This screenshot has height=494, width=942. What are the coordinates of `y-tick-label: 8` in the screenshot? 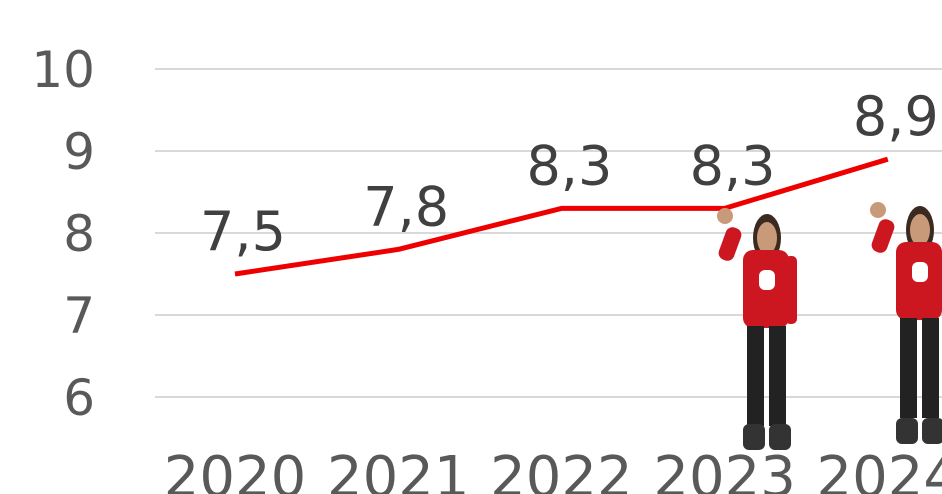 It's located at (79, 234).